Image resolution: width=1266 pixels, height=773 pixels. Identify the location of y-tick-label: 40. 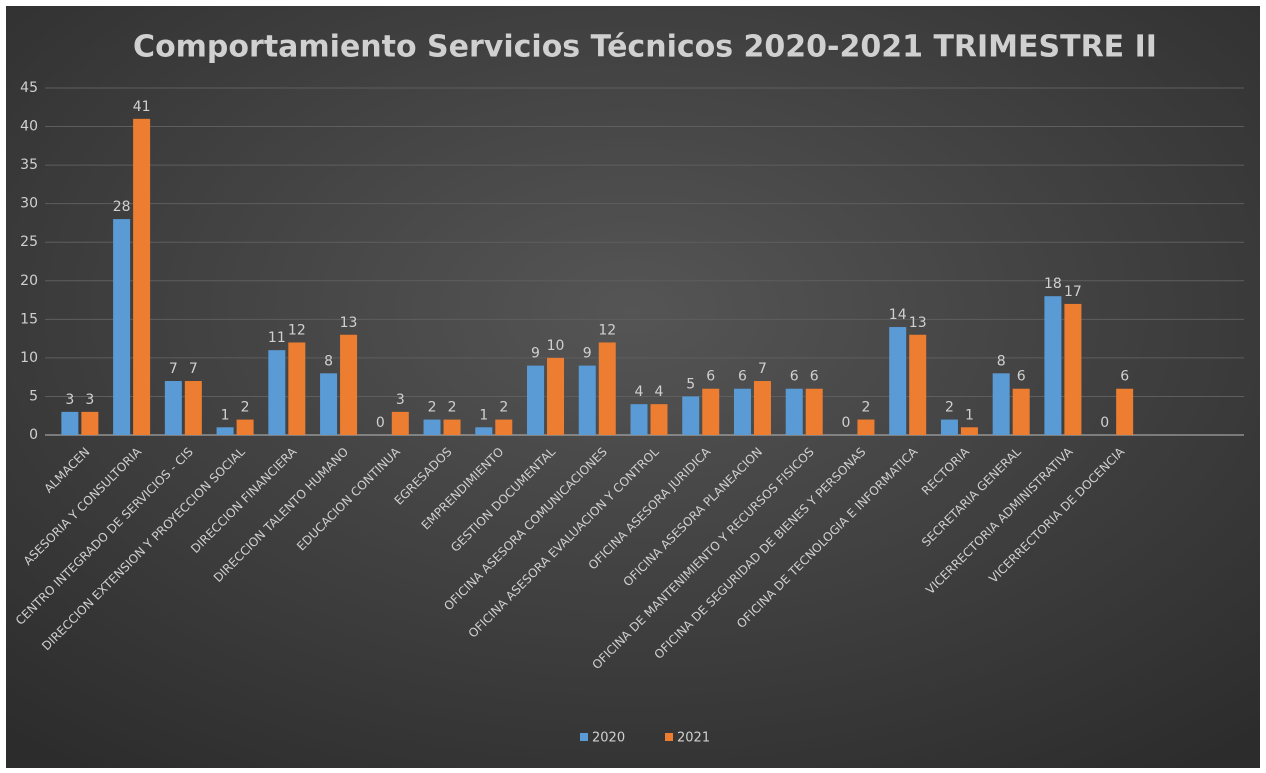
(29, 127).